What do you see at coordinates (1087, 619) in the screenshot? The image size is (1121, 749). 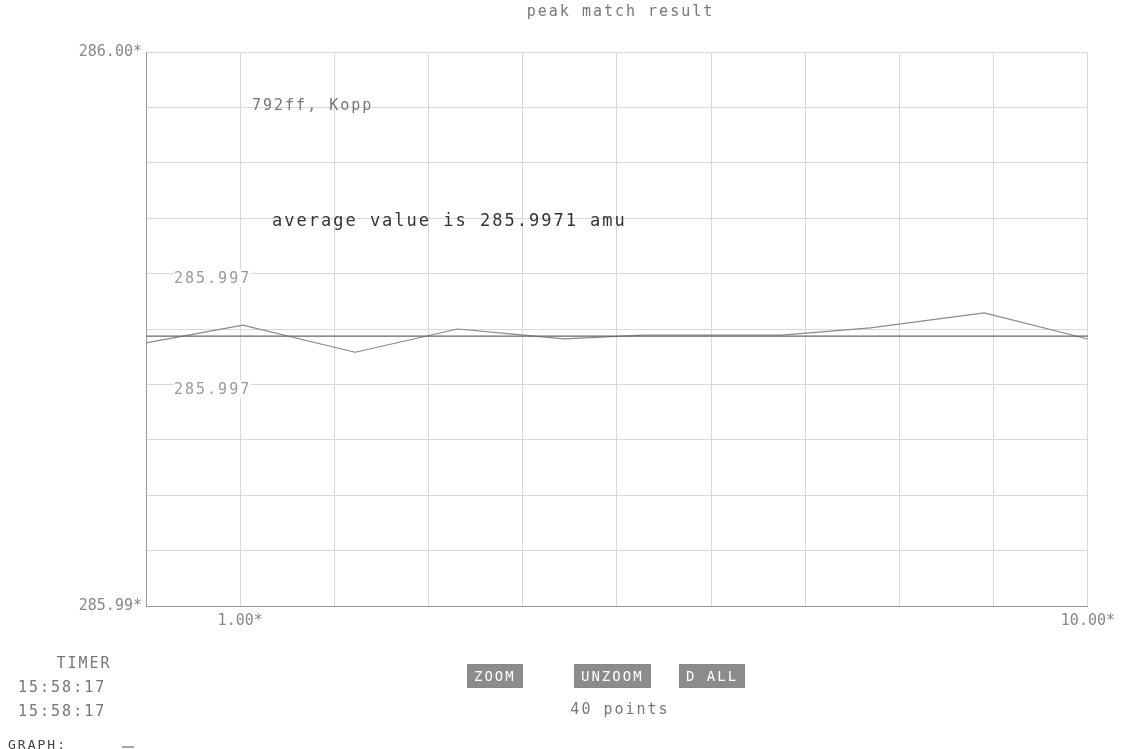 I see `x-tick-label: 10.00*` at bounding box center [1087, 619].